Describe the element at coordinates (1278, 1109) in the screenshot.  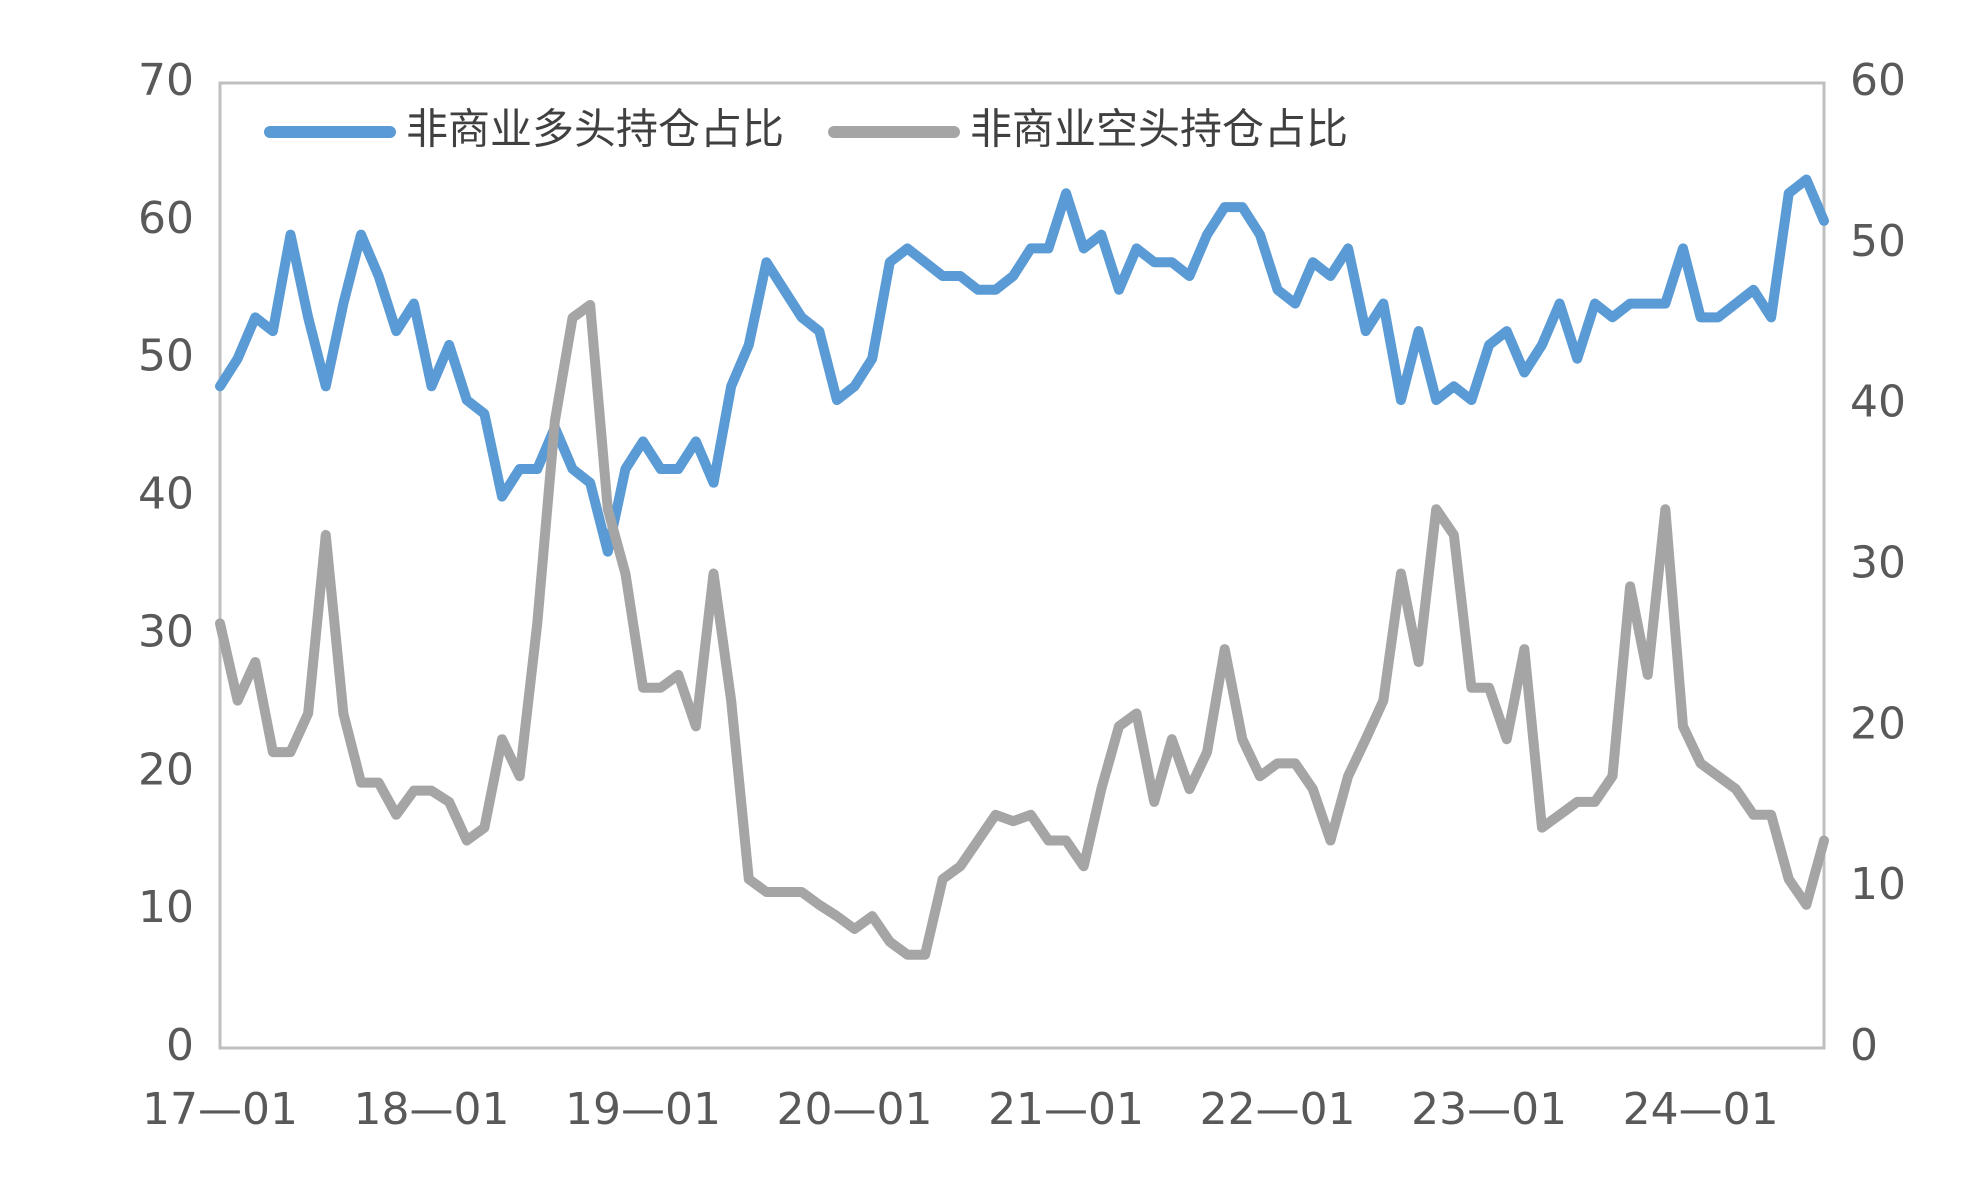
I see `x-tick-label: 22—01` at that location.